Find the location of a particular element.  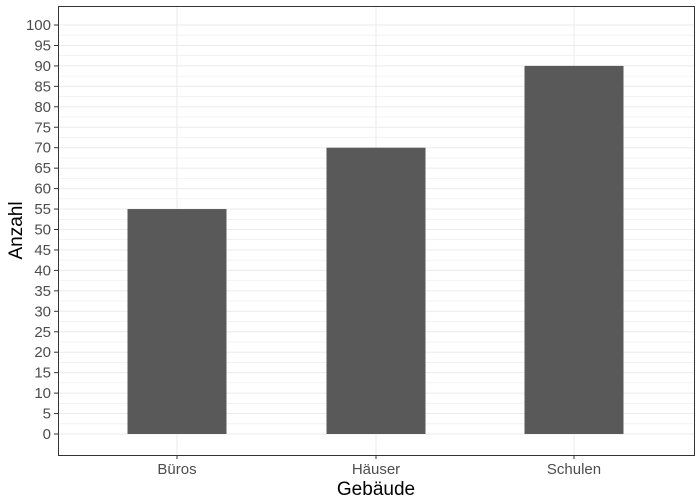

x-tick-label: Häuser is located at coordinates (376, 469).